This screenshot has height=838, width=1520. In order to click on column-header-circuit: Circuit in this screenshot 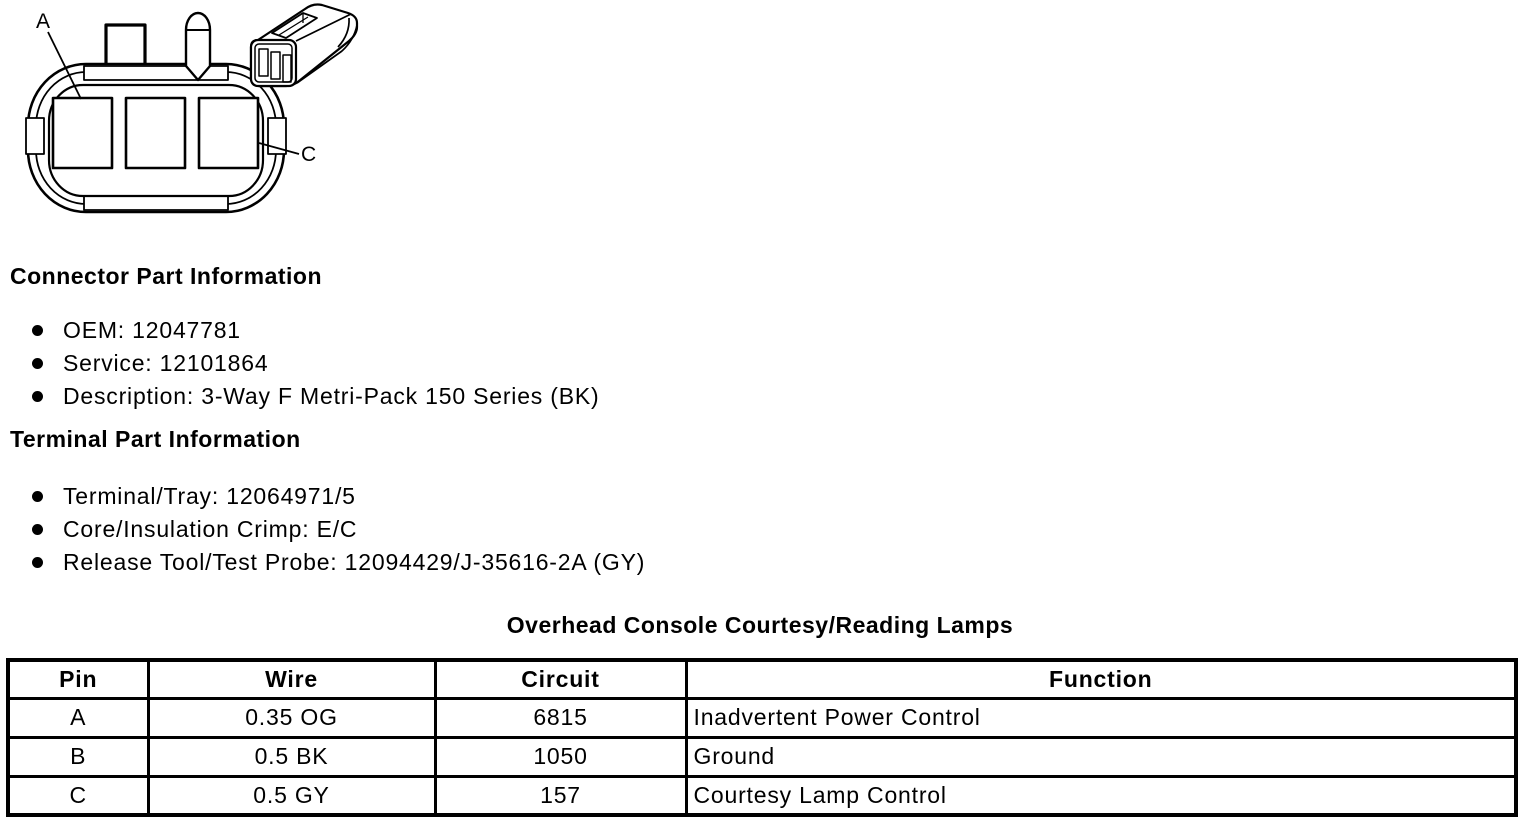, I will do `click(560, 679)`.